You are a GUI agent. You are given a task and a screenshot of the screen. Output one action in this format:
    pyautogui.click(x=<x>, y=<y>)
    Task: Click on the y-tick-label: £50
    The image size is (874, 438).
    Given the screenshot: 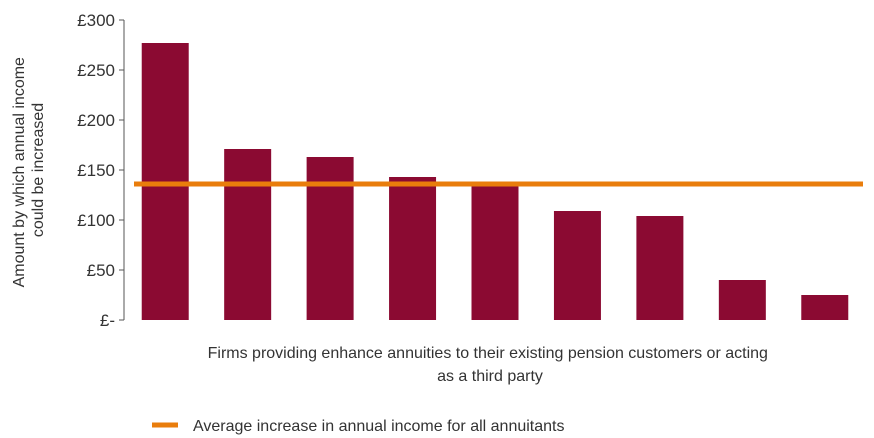 What is the action you would take?
    pyautogui.click(x=101, y=270)
    